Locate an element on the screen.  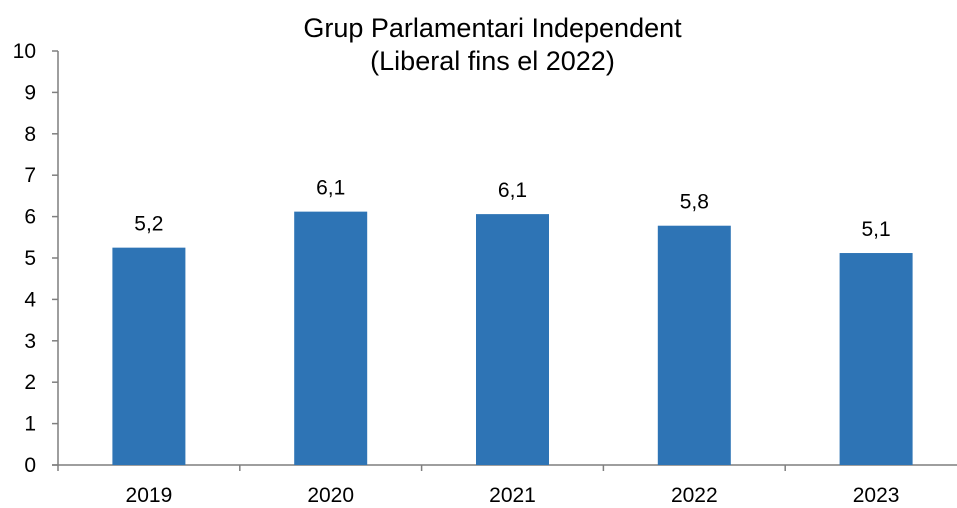
data-labels: 5,2 6,1 6,1 5,8 5,1 is located at coordinates (512, 209).